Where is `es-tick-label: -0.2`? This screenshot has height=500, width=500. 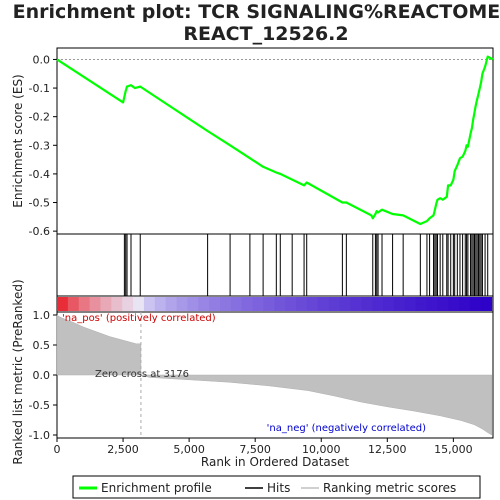 es-tick-label: -0.2 is located at coordinates (39, 117).